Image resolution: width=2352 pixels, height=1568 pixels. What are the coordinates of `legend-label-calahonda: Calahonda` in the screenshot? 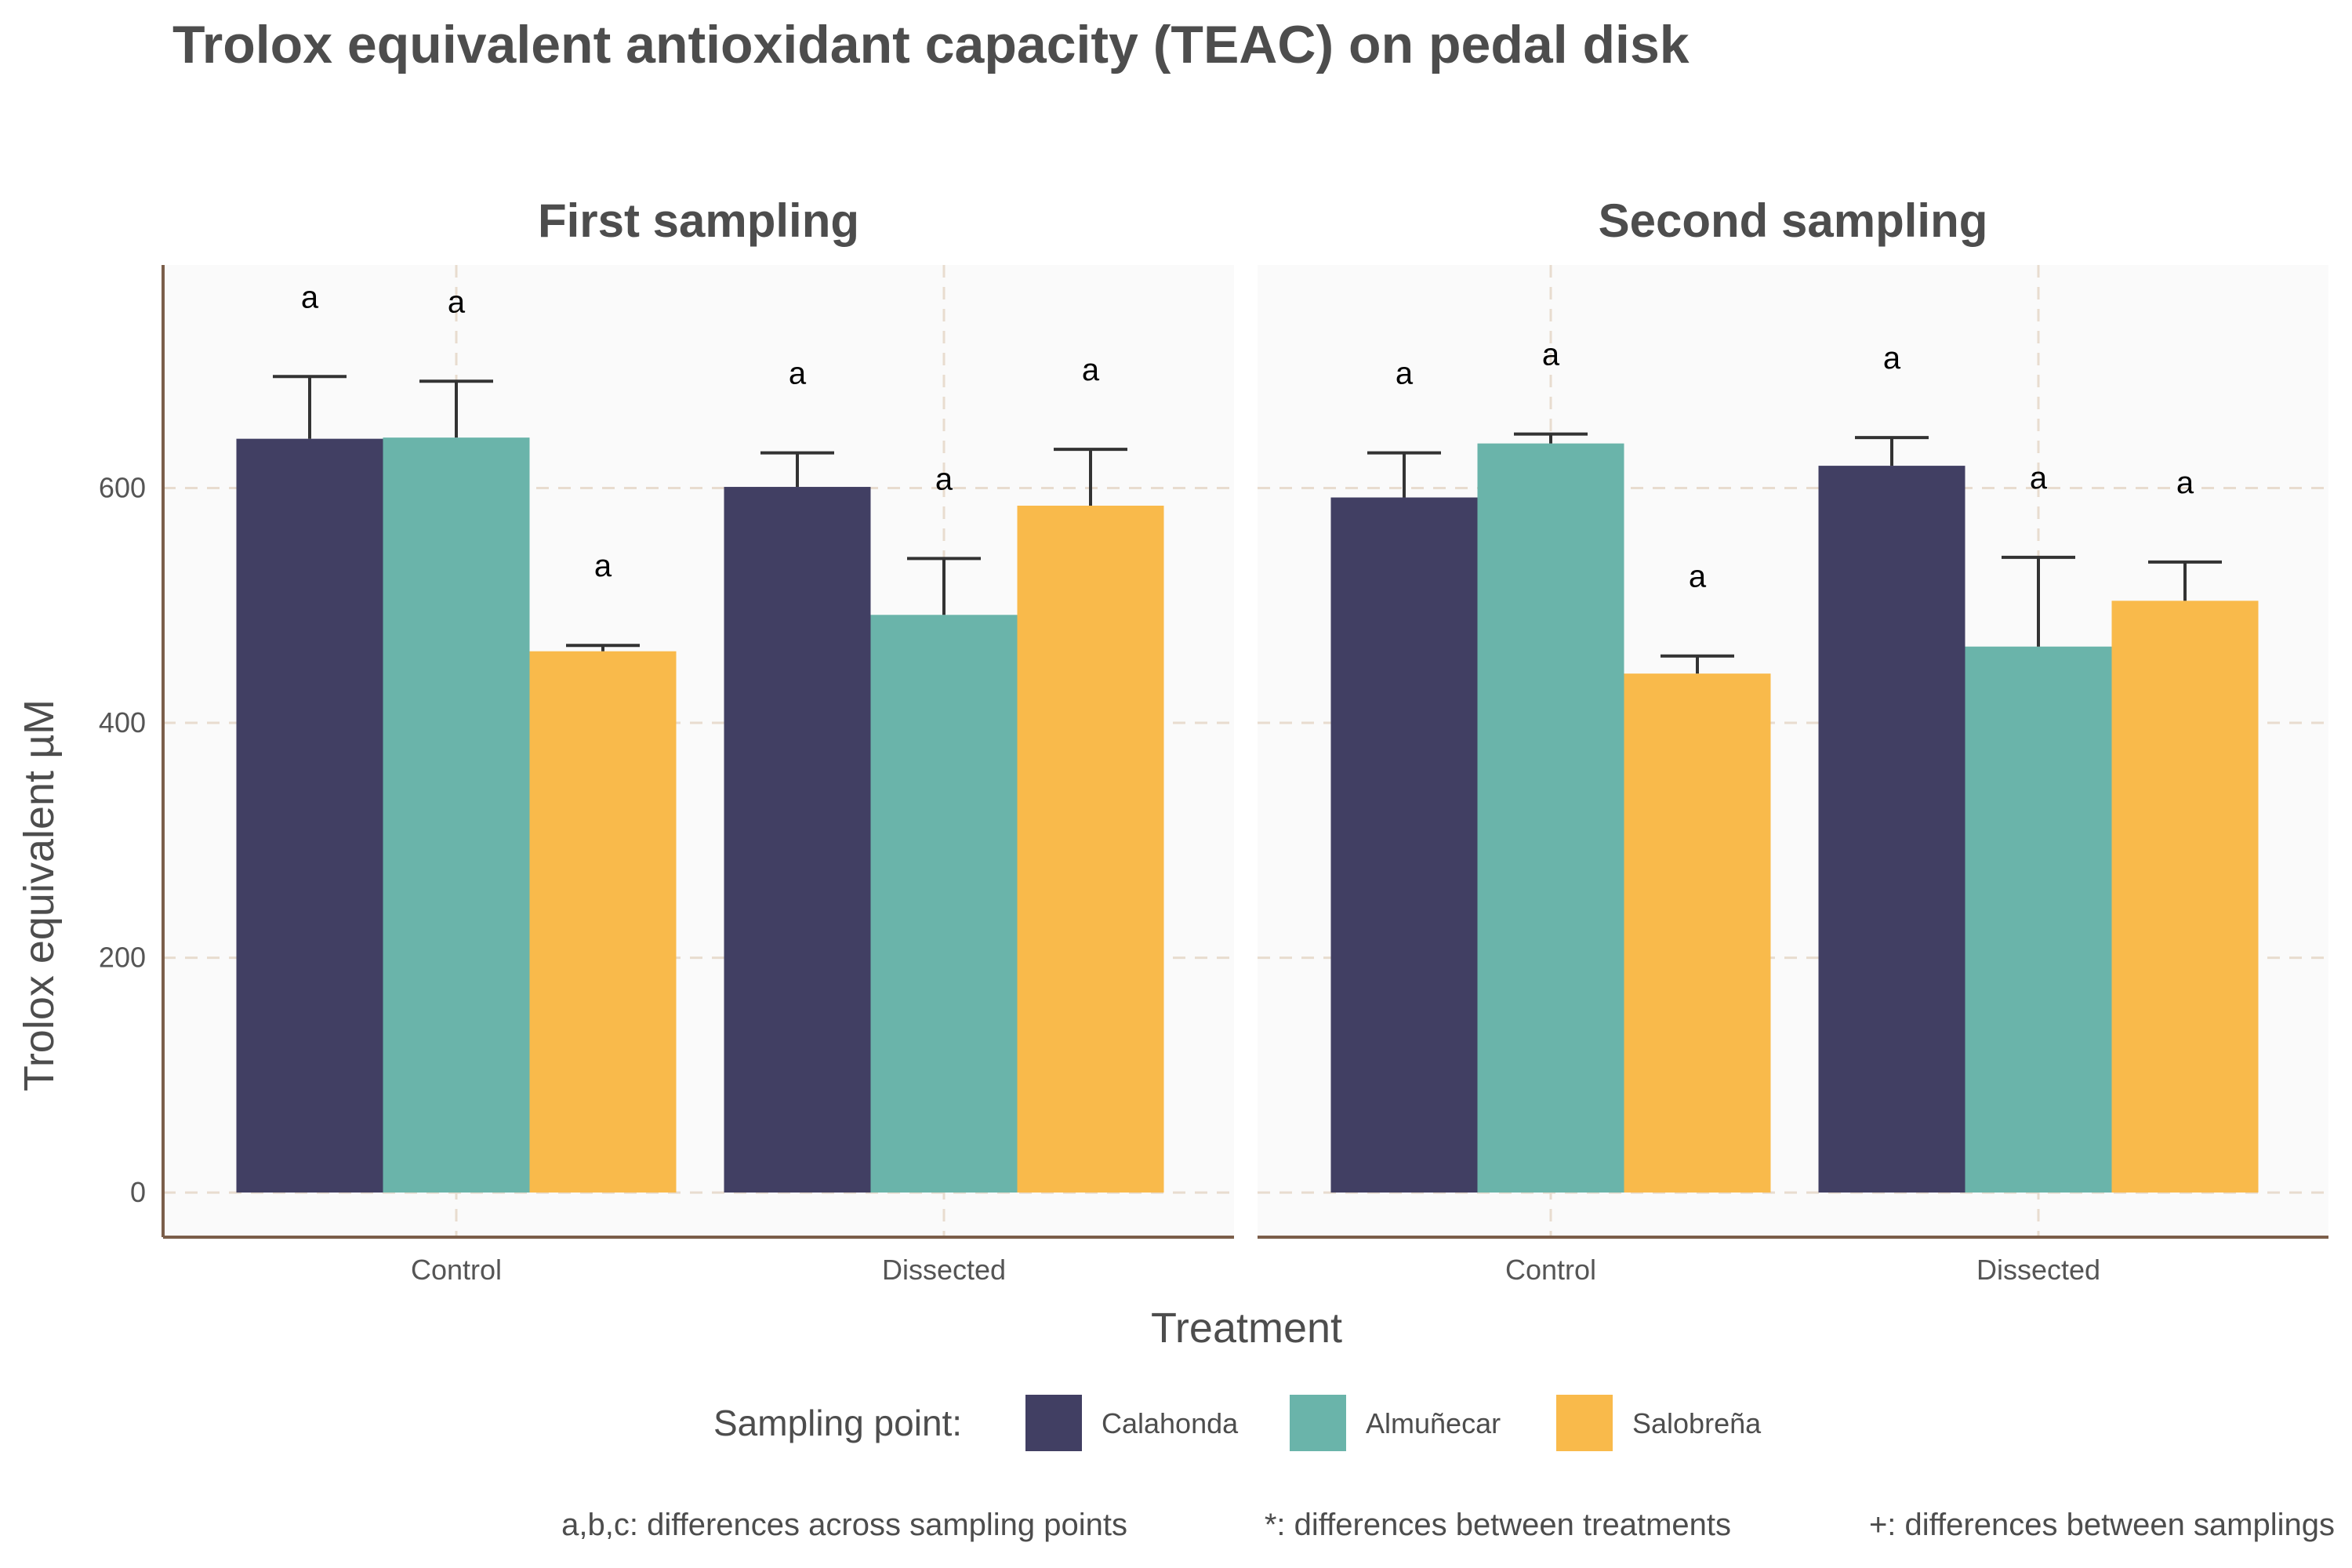 It's located at (1170, 1423).